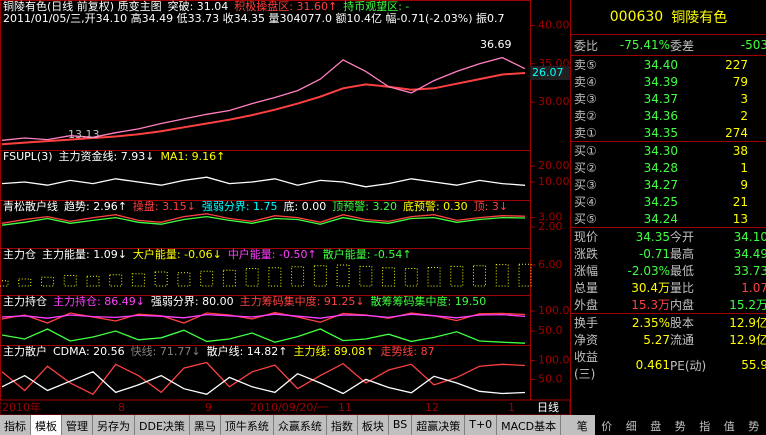 This screenshot has width=766, height=435. Describe the element at coordinates (582, 425) in the screenshot. I see `quote-tab: 笔` at that location.